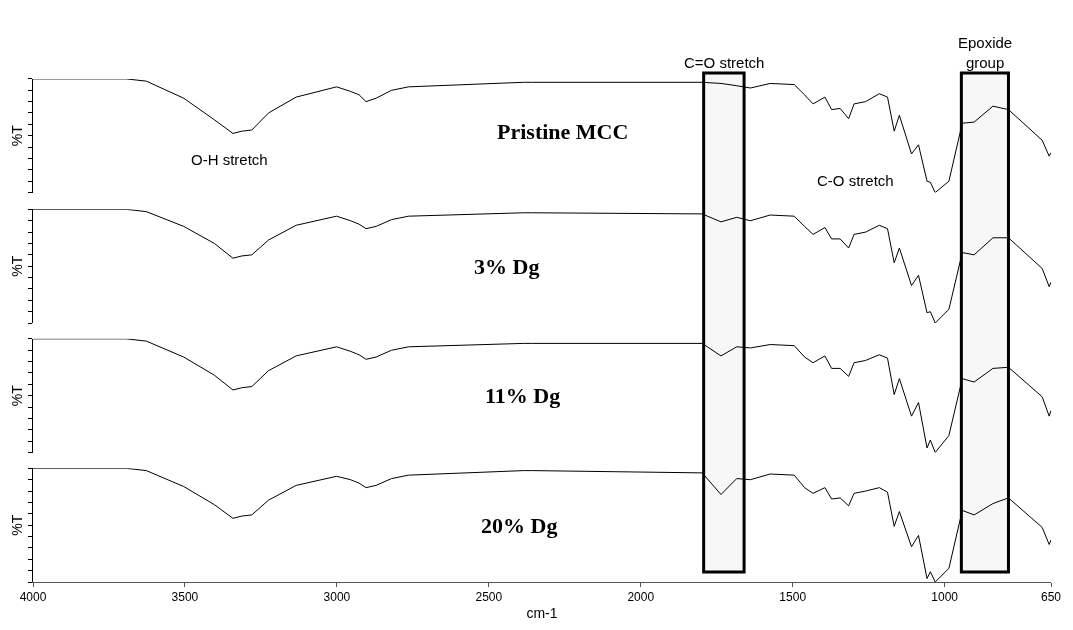  Describe the element at coordinates (489, 597) in the screenshot. I see `x-tick-label: 2500` at that location.